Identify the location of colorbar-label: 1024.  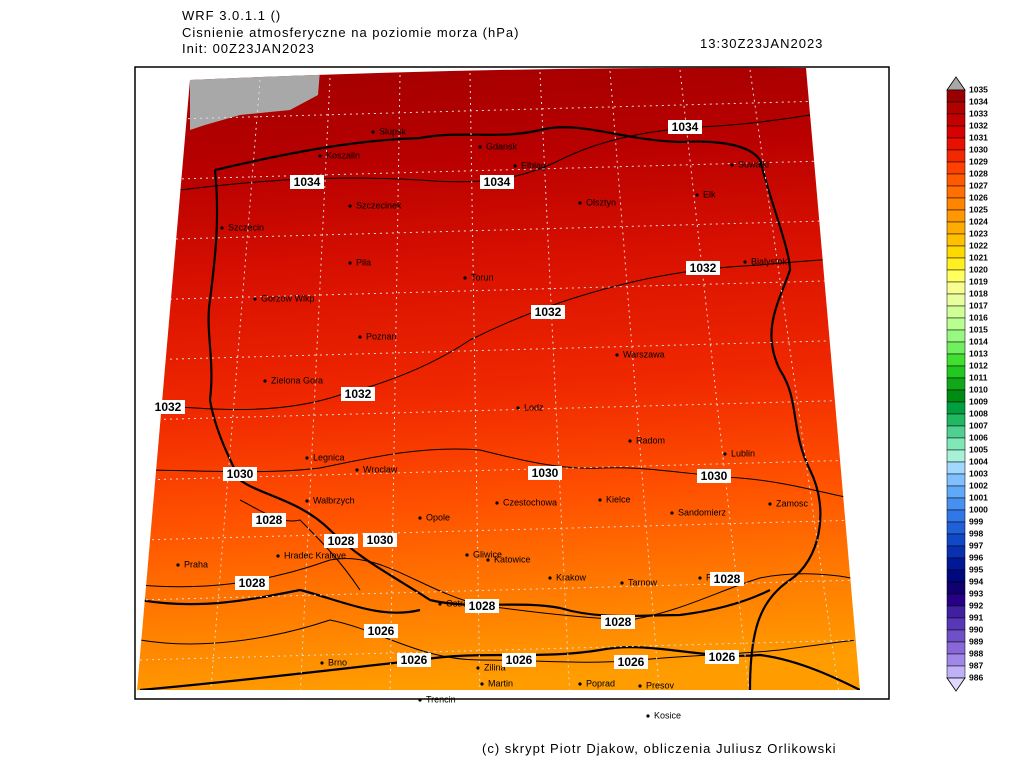
(978, 221).